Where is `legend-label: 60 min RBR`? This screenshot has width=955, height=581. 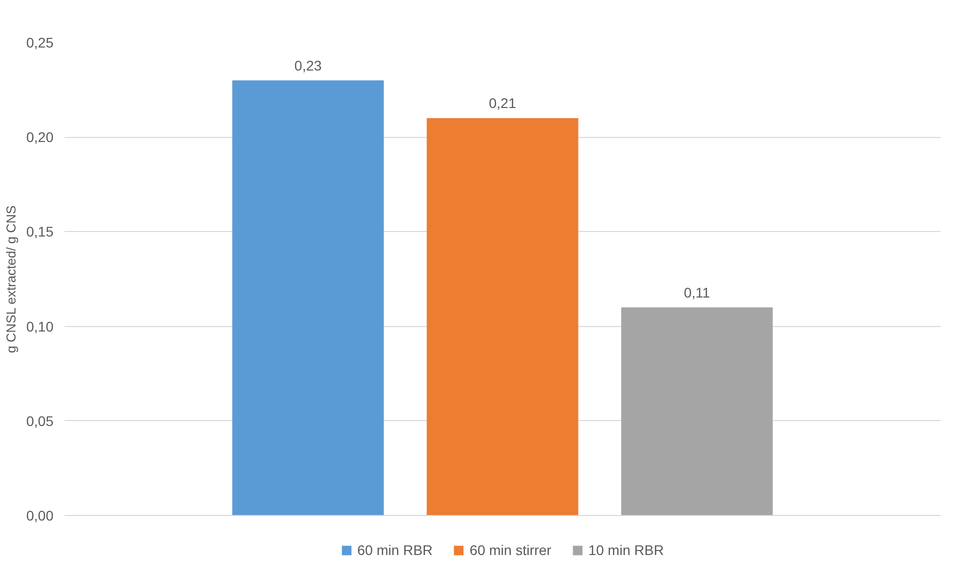
legend-label: 60 min RBR is located at coordinates (395, 550).